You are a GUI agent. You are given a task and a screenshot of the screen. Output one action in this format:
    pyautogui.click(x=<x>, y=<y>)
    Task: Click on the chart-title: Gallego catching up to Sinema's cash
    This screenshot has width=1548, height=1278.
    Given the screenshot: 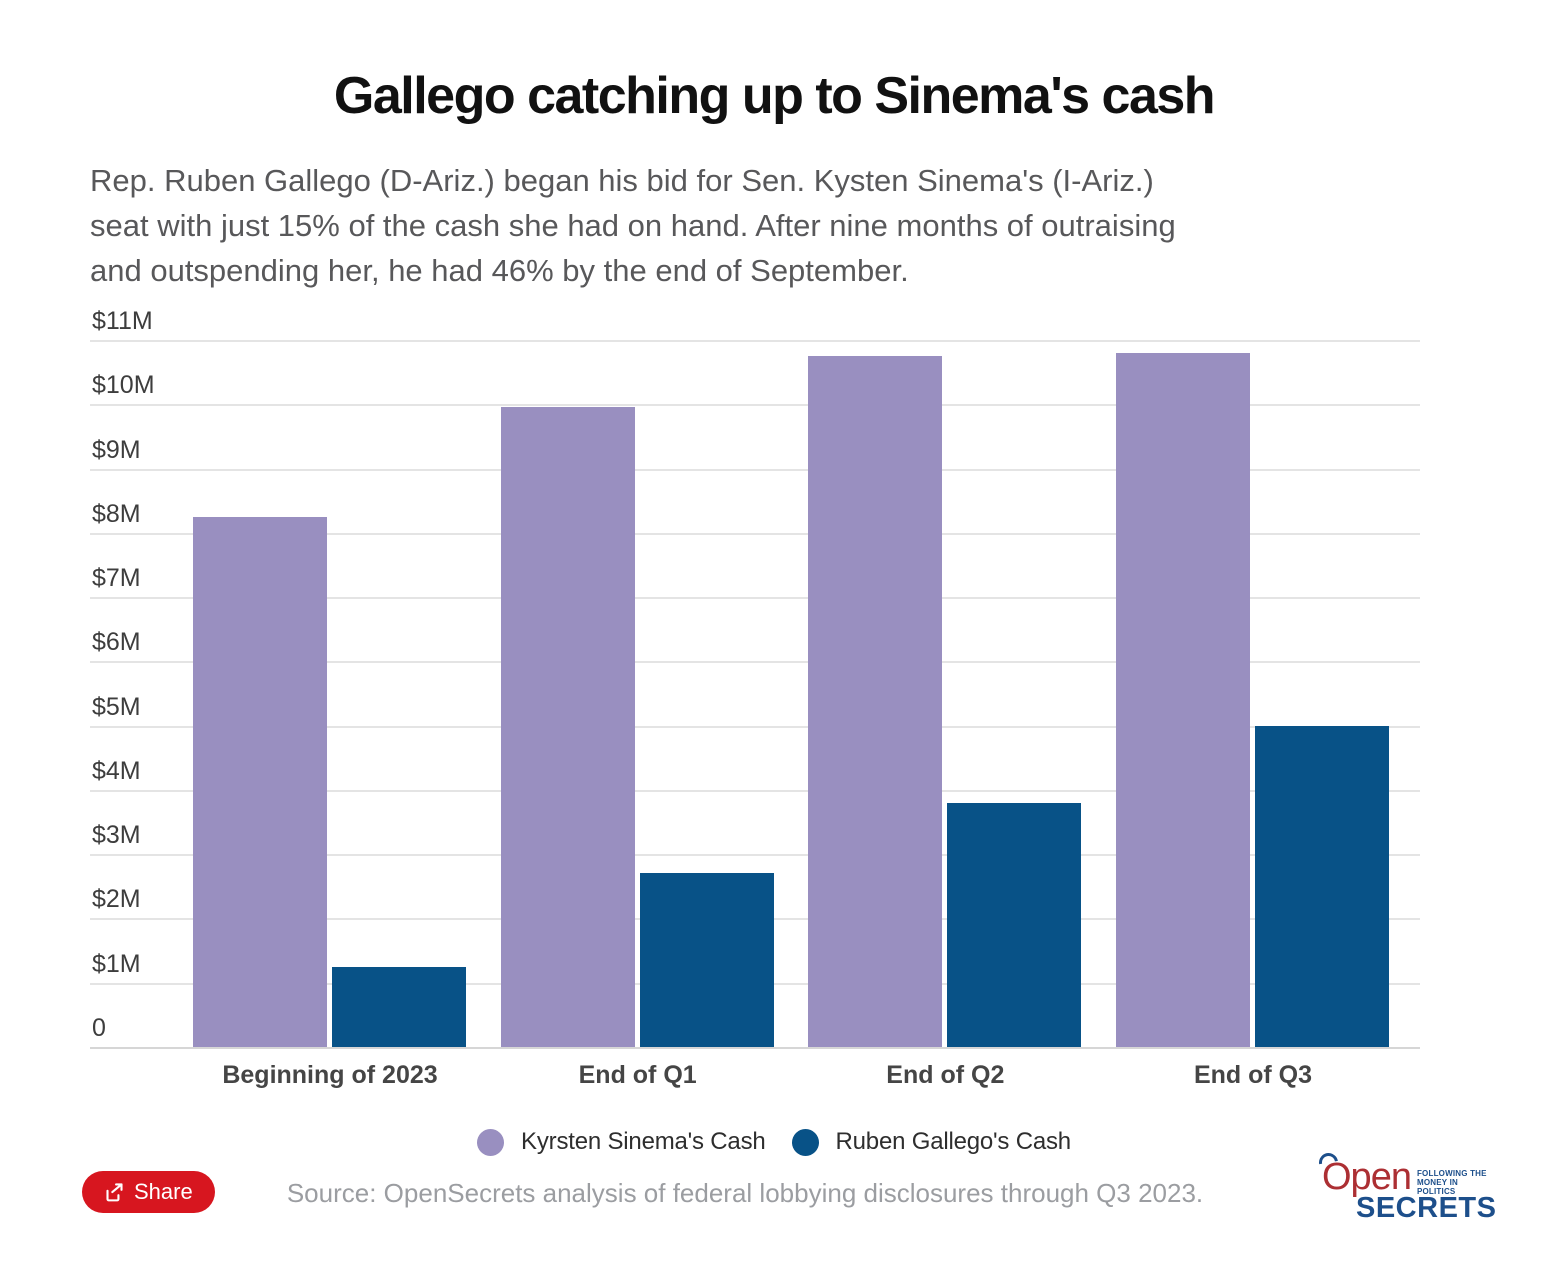 What is the action you would take?
    pyautogui.click(x=774, y=96)
    